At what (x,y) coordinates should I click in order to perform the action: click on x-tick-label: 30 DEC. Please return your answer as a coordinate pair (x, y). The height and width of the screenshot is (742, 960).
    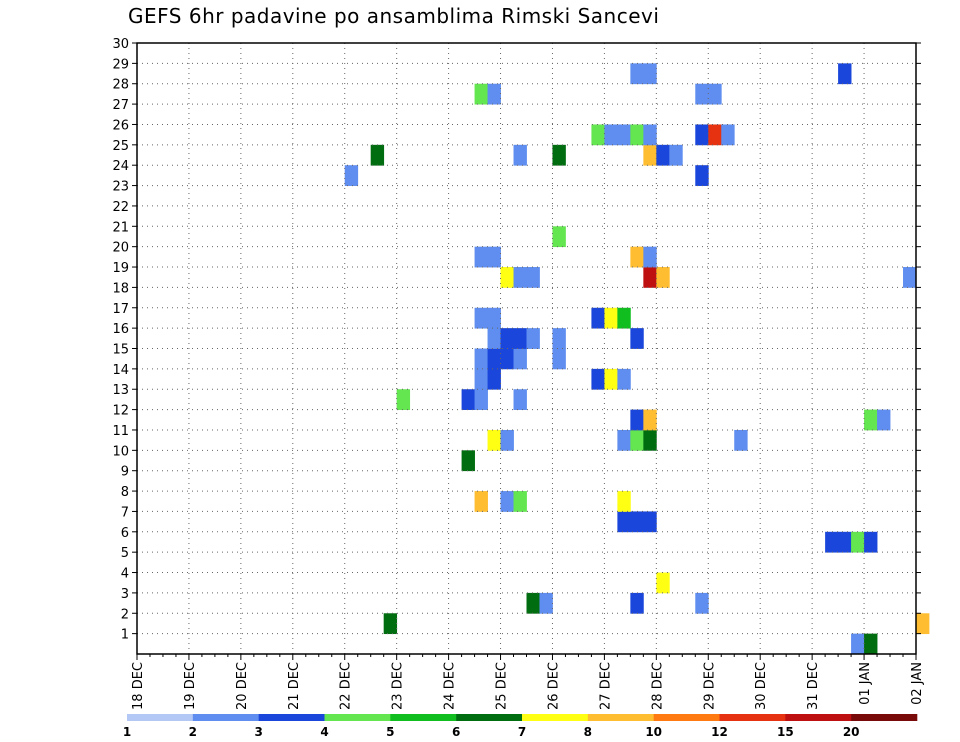
    Looking at the image, I should click on (761, 686).